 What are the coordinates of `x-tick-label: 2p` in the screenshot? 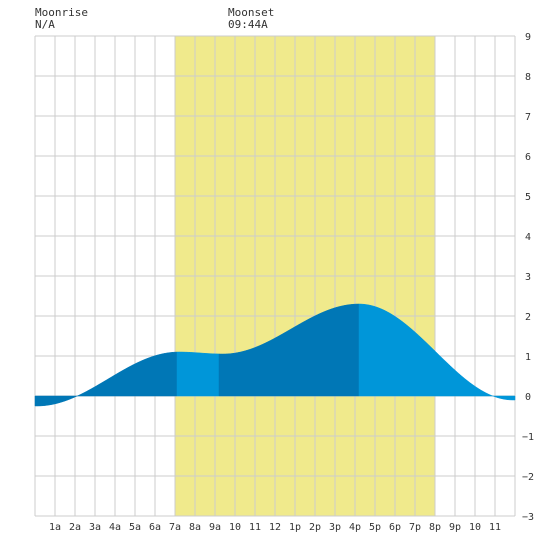 It's located at (315, 527).